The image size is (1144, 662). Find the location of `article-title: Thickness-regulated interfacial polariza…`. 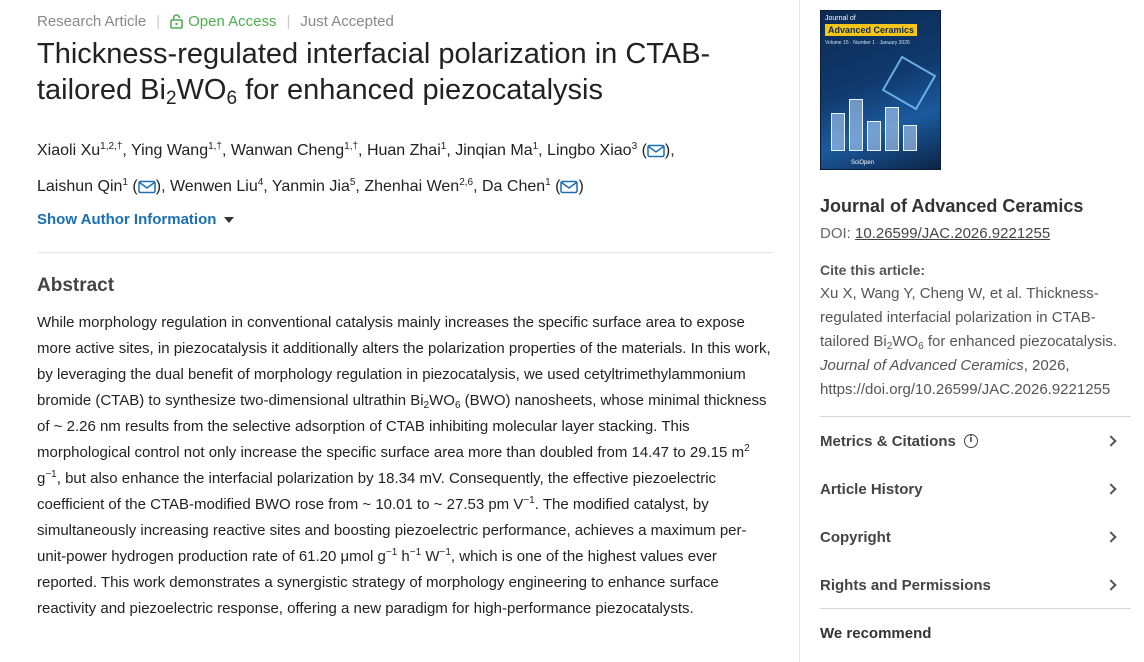

article-title: Thickness-regulated interfacial polariza… is located at coordinates (374, 73).